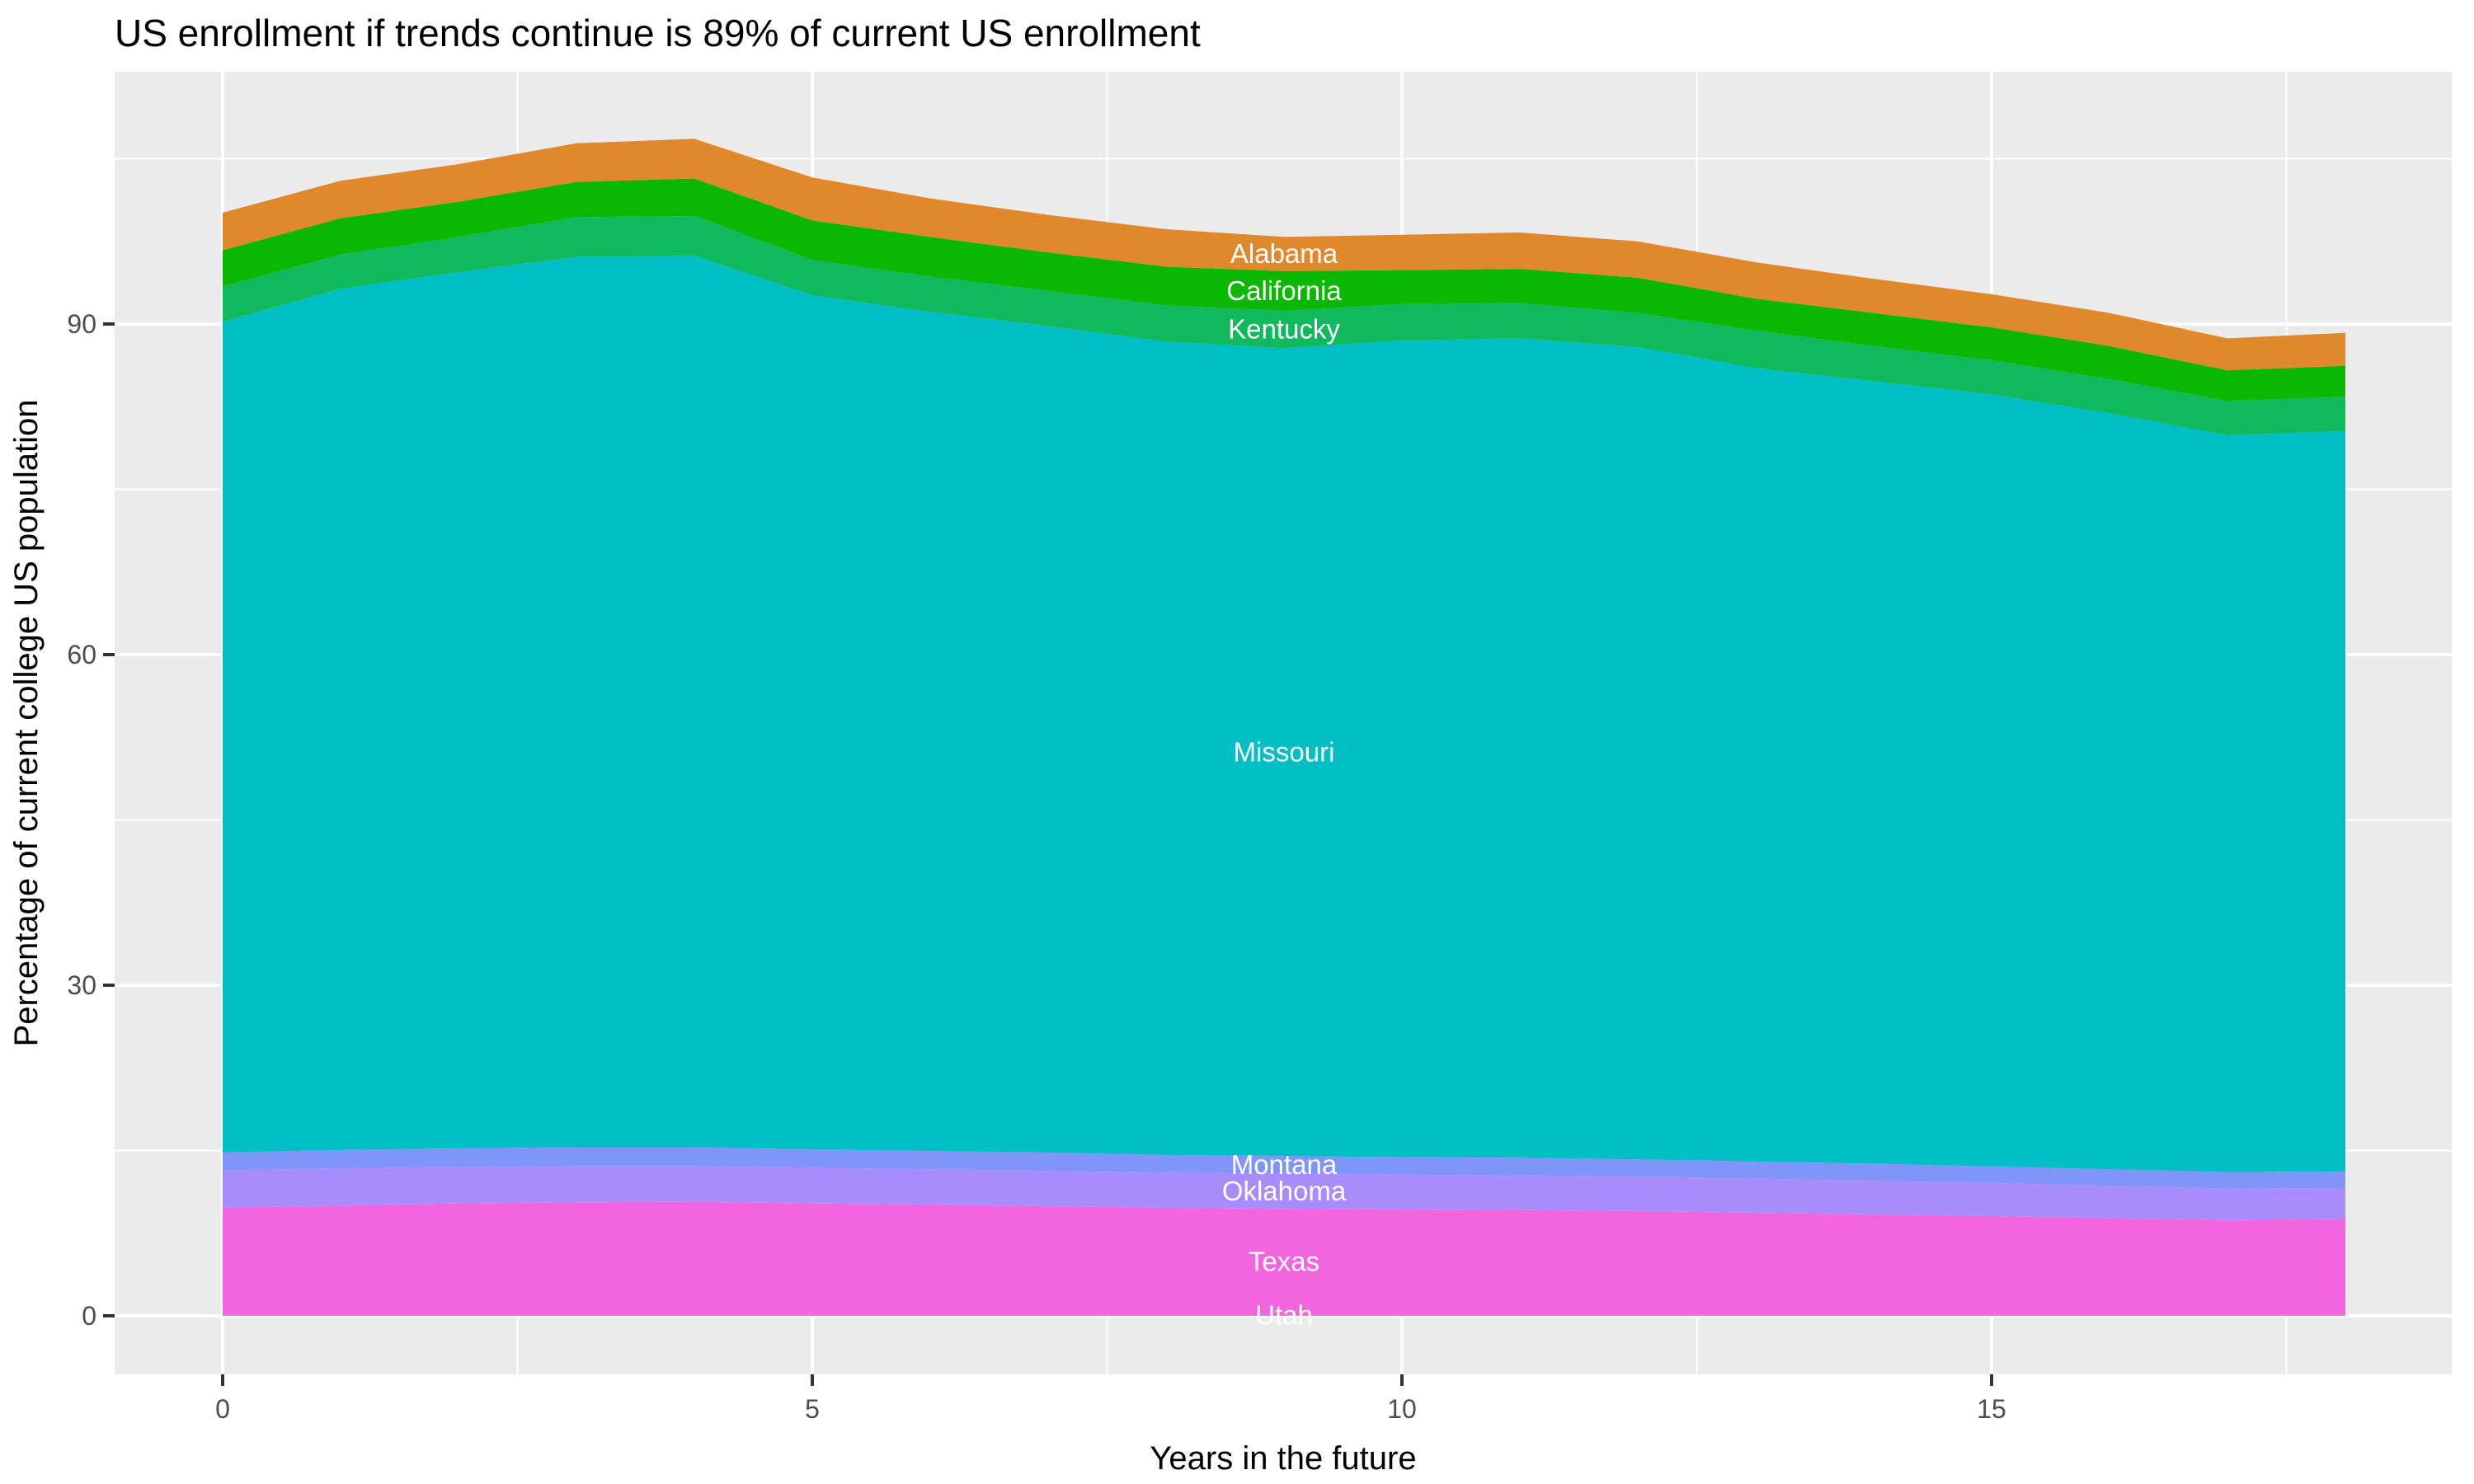  What do you see at coordinates (89, 1316) in the screenshot?
I see `y-tick-label: 0` at bounding box center [89, 1316].